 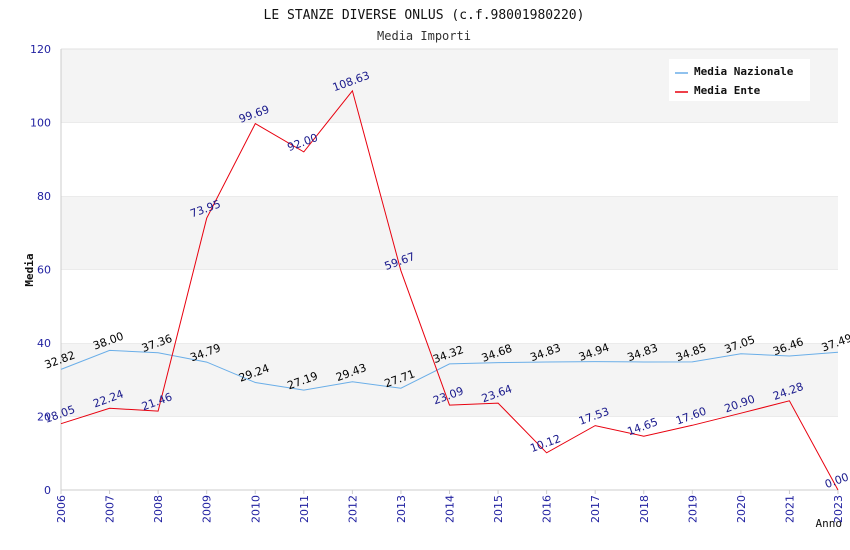 What do you see at coordinates (44, 343) in the screenshot?
I see `y-tick-label: 40` at bounding box center [44, 343].